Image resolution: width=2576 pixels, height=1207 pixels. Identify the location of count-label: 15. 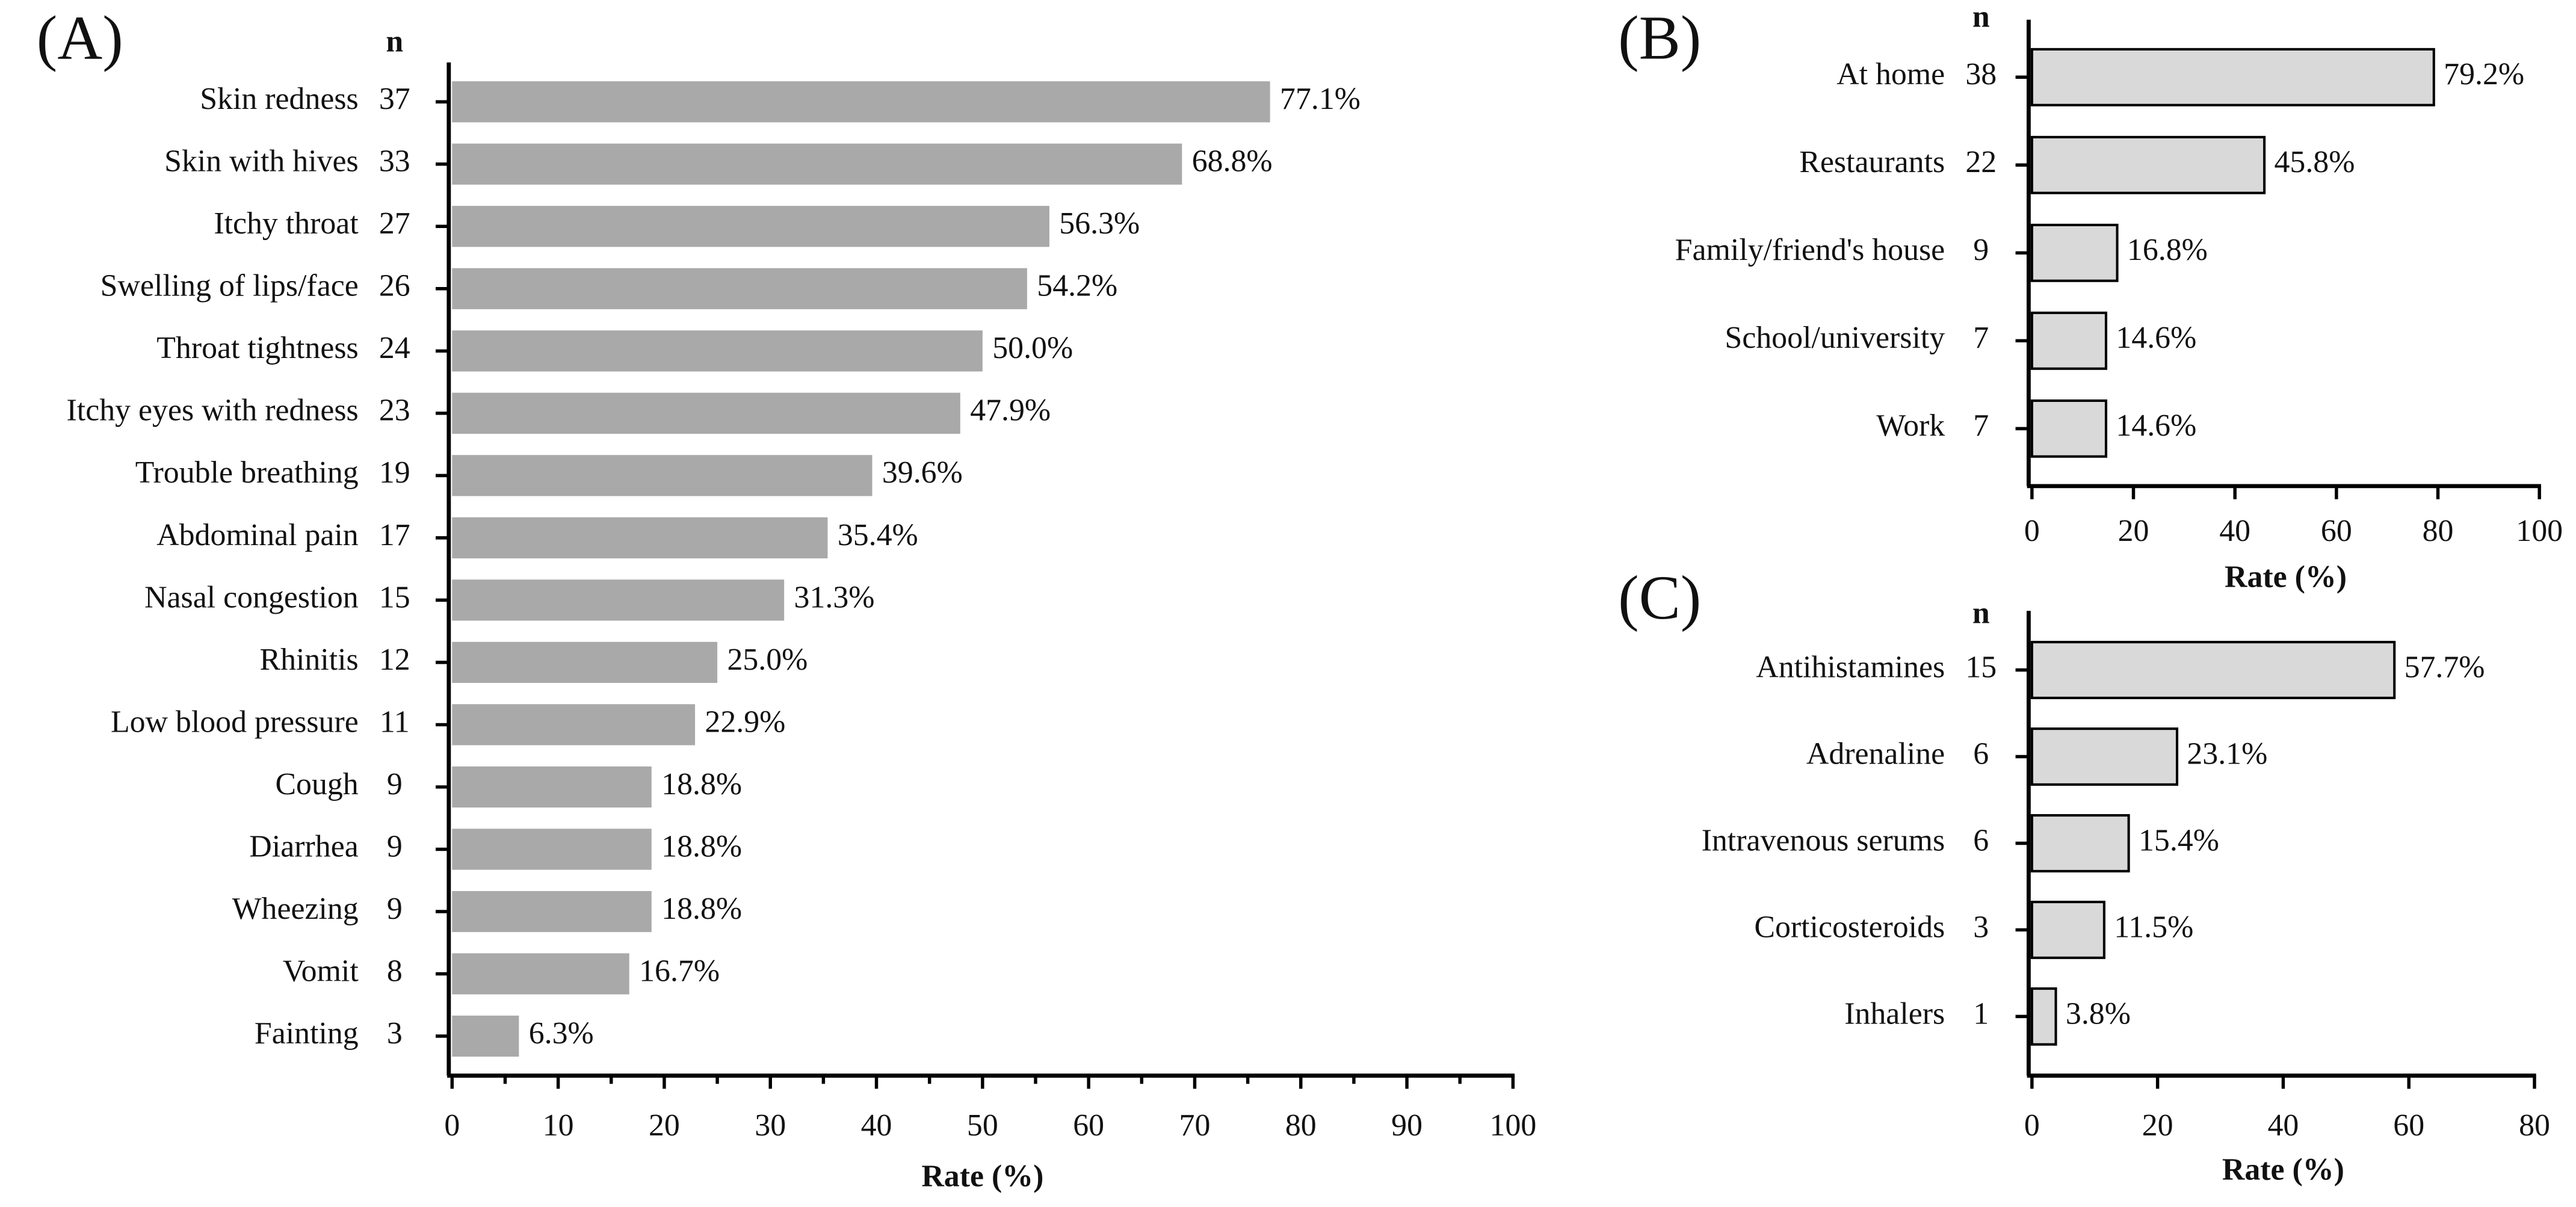
(1981, 667).